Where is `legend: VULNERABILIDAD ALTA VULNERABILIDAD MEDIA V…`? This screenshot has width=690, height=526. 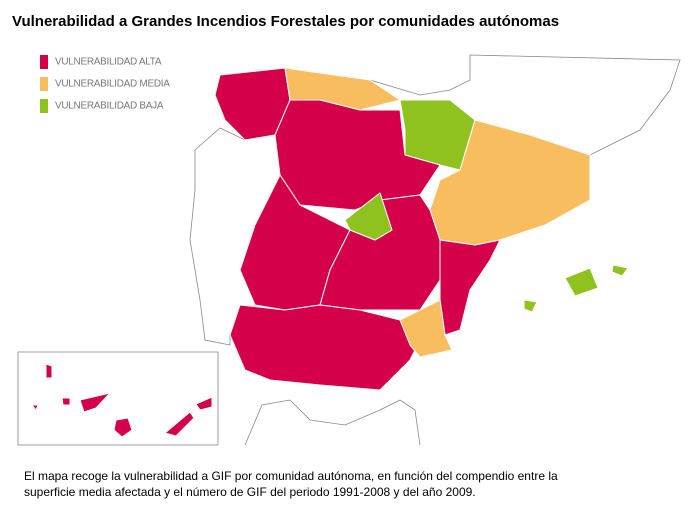 legend: VULNERABILIDAD ALTA VULNERABILIDAD MEDIA V… is located at coordinates (105, 84).